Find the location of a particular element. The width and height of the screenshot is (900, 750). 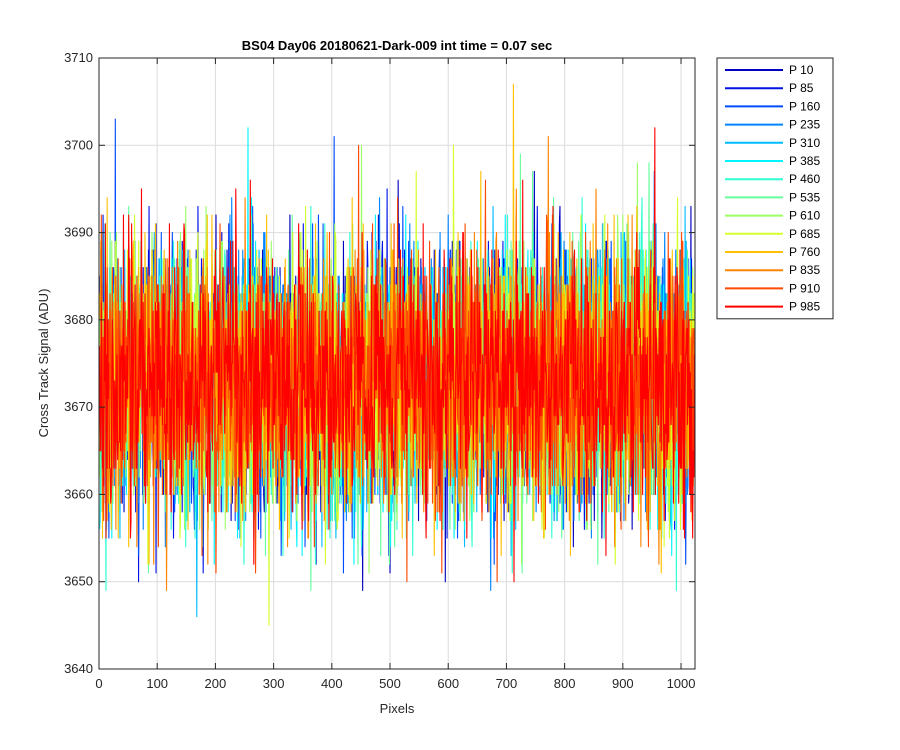

x-tick-label: 900 is located at coordinates (623, 683).